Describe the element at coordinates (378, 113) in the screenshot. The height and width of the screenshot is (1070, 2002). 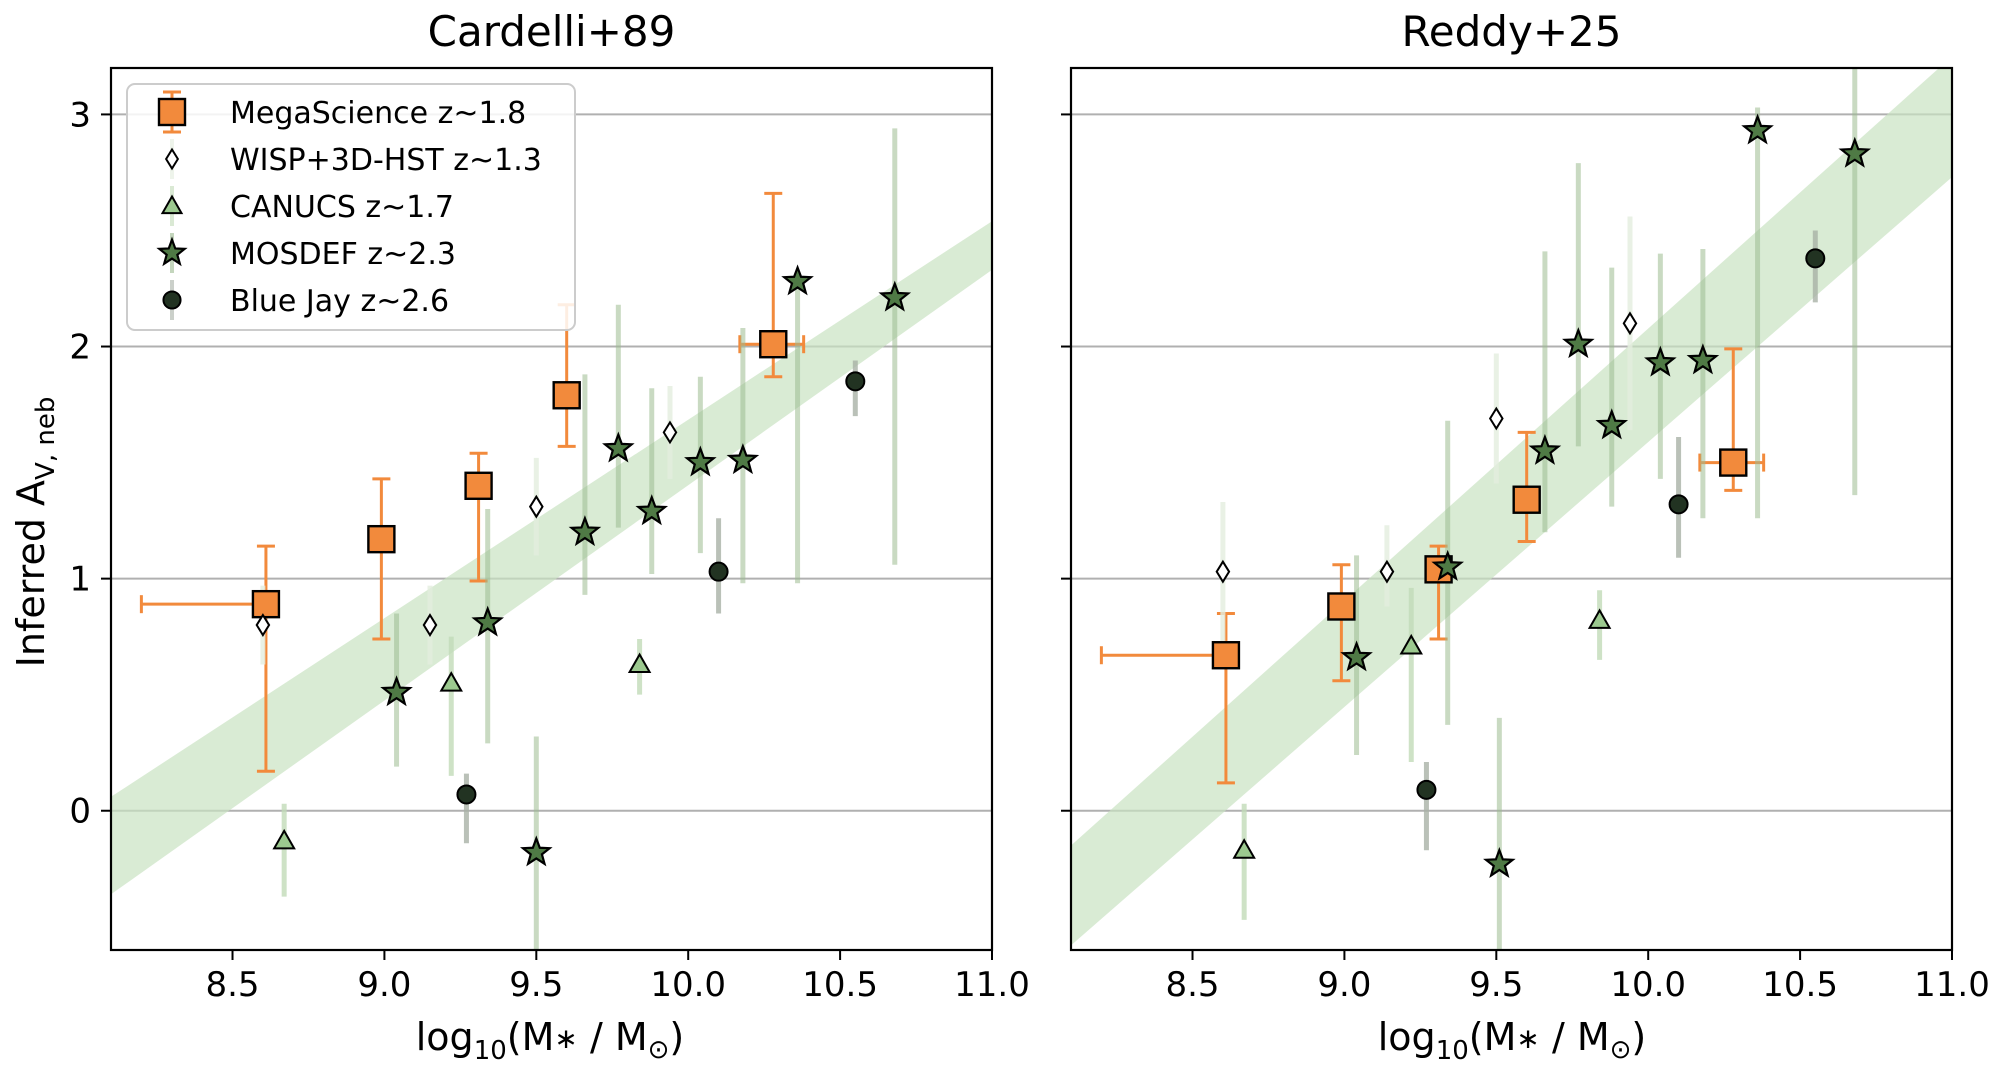
I see `legend-label: MegaScience z~1.8` at that location.